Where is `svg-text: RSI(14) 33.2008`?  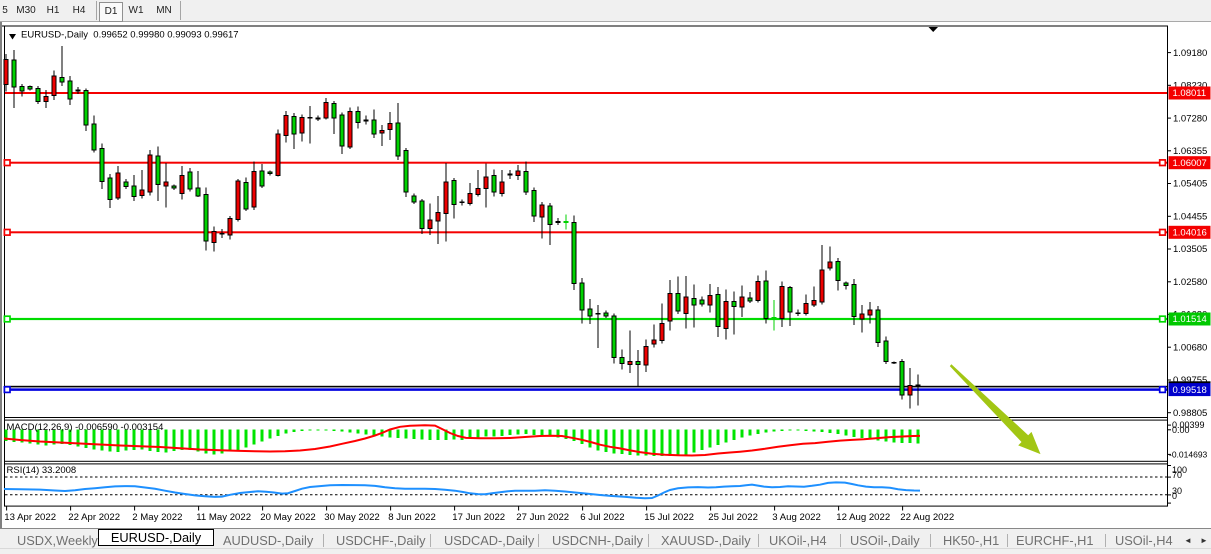
svg-text: RSI(14) 33.2008 is located at coordinates (42, 470).